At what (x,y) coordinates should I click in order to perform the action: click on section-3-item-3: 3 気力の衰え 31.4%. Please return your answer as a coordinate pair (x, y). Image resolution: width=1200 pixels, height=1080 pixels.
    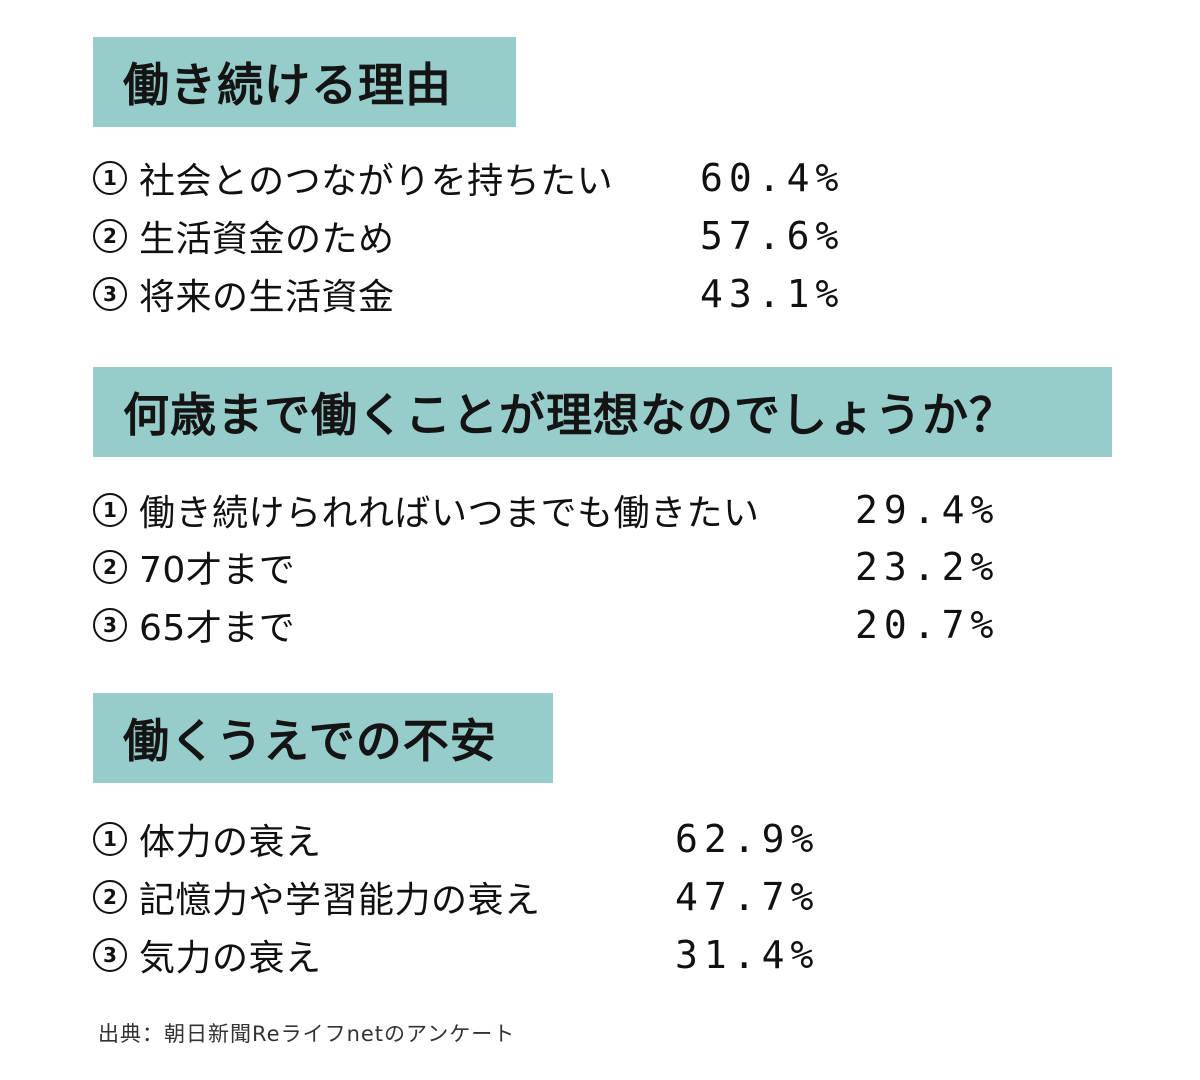
    Looking at the image, I should click on (493, 955).